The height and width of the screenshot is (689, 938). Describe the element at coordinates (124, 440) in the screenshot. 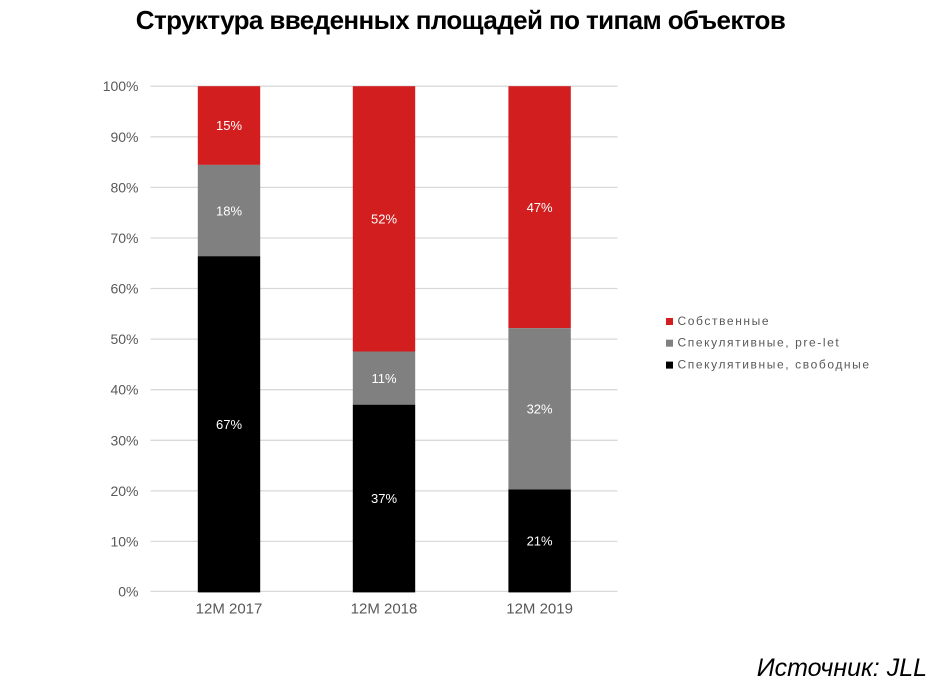

I see `svg-text: 30%` at that location.